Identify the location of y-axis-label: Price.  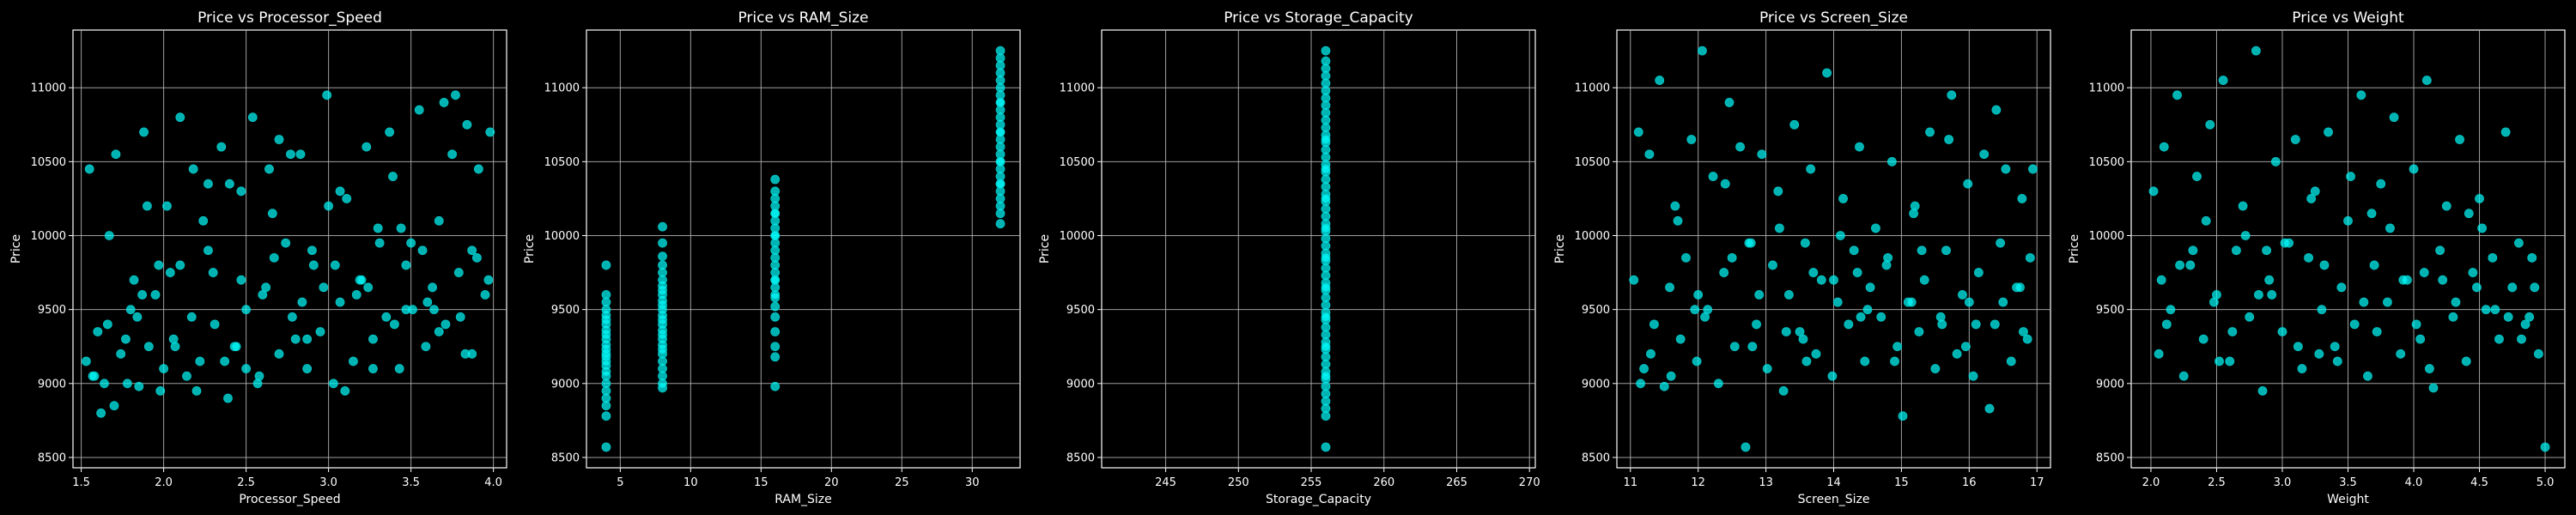
(1560, 249).